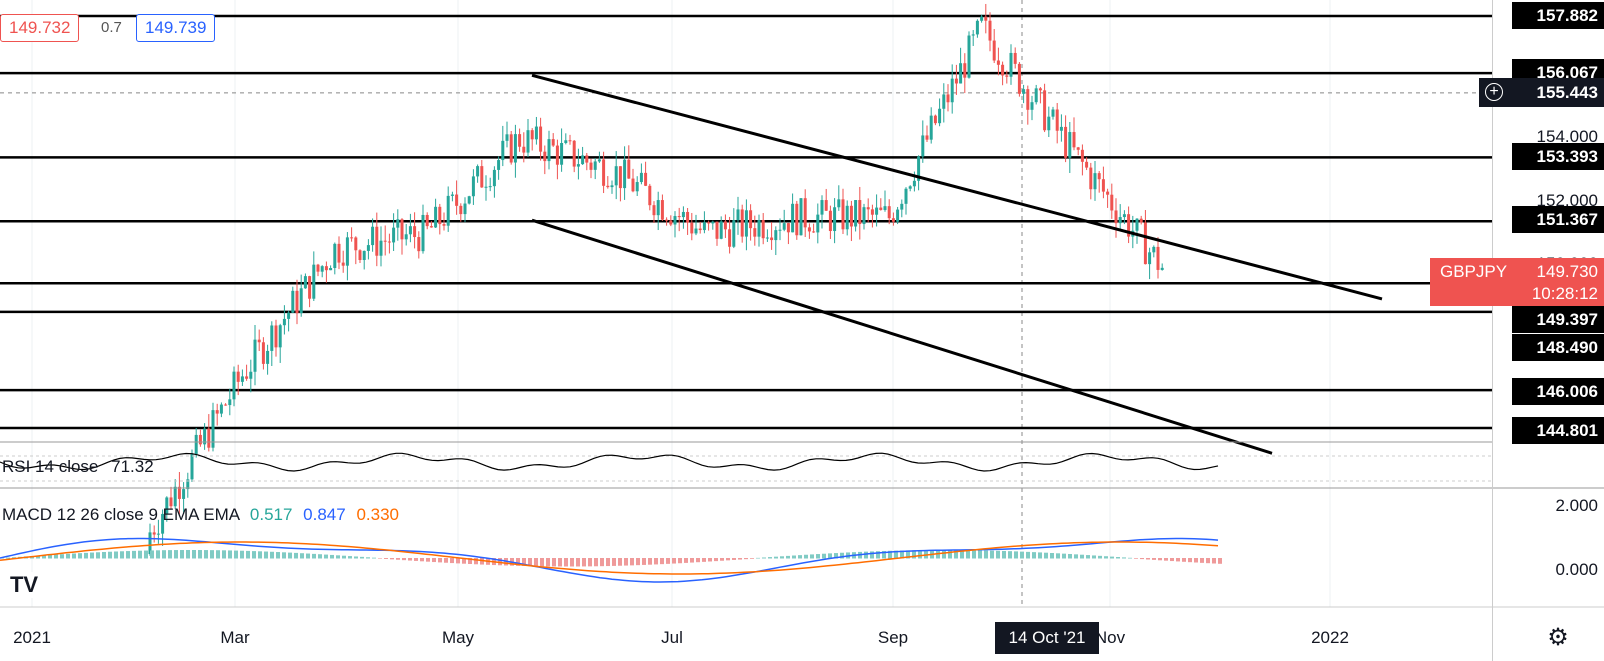  What do you see at coordinates (1558, 15) in the screenshot?
I see `level-label: 157.882` at bounding box center [1558, 15].